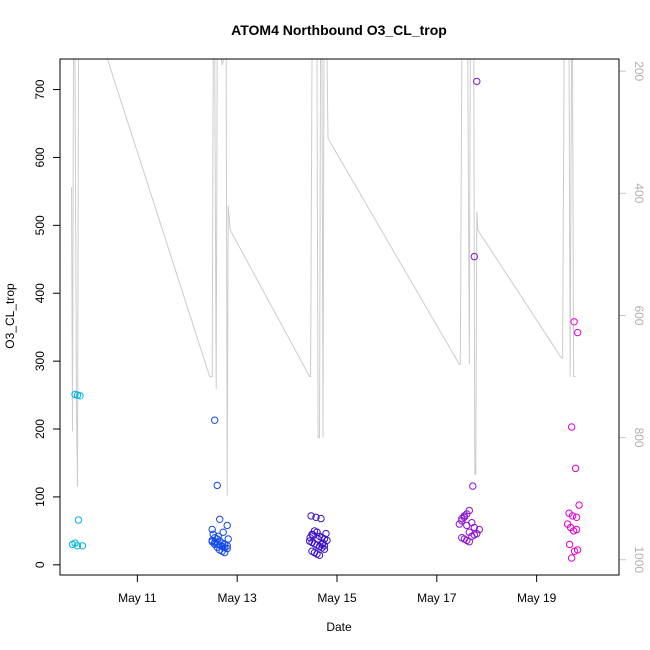 This screenshot has width=650, height=650. What do you see at coordinates (337, 598) in the screenshot?
I see `x-tick-label: May 15` at bounding box center [337, 598].